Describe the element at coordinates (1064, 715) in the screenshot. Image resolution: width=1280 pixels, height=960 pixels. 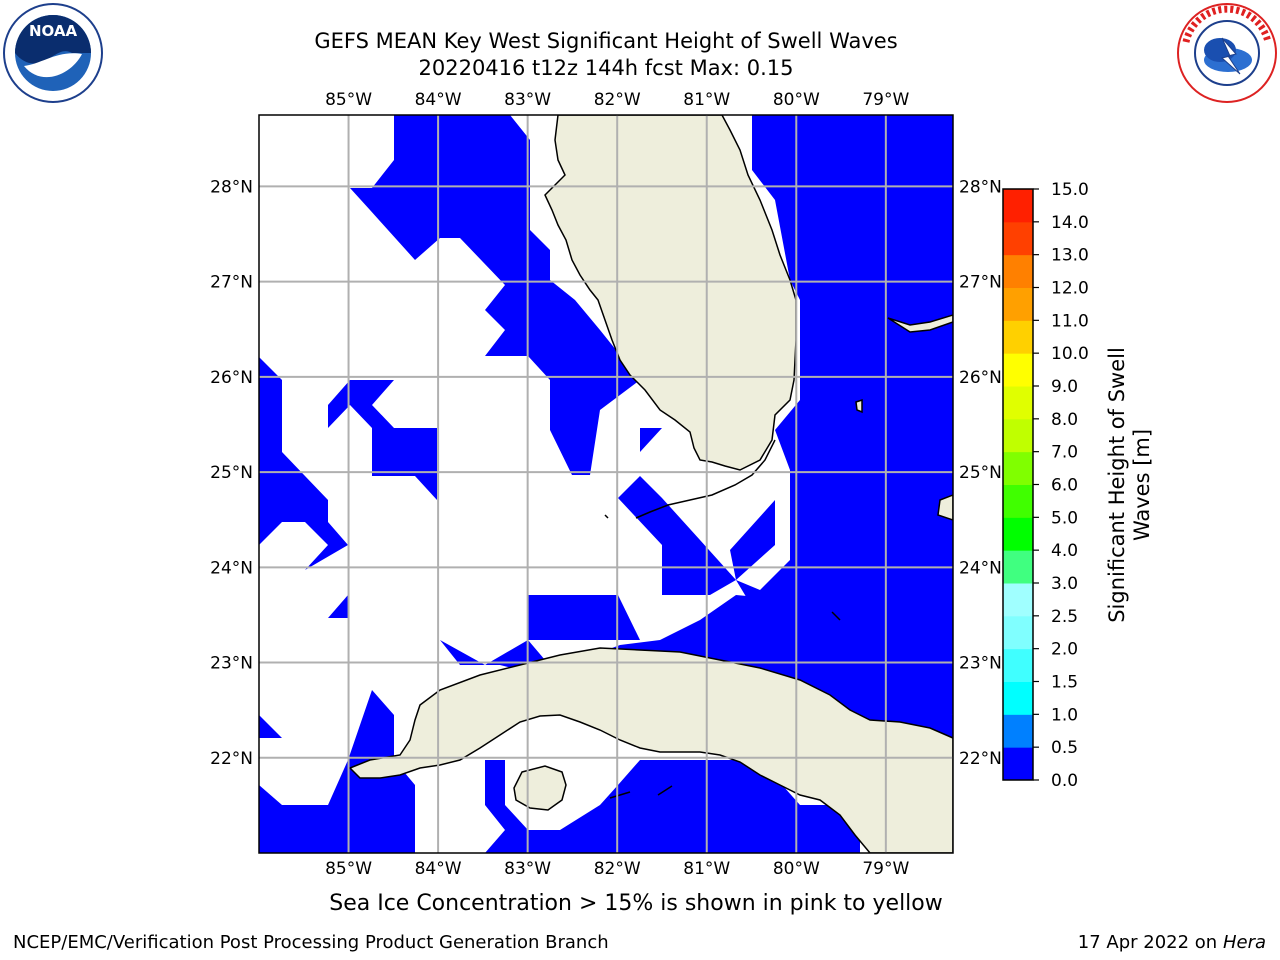
I see `colorbar-tick-label: 1.0` at that location.